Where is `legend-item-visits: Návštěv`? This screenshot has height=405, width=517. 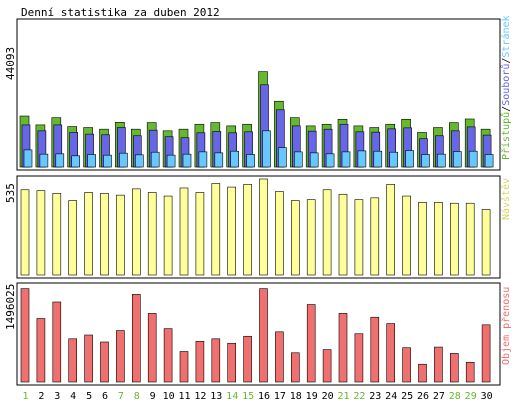
legend-item-visits: Návštěv is located at coordinates (506, 199).